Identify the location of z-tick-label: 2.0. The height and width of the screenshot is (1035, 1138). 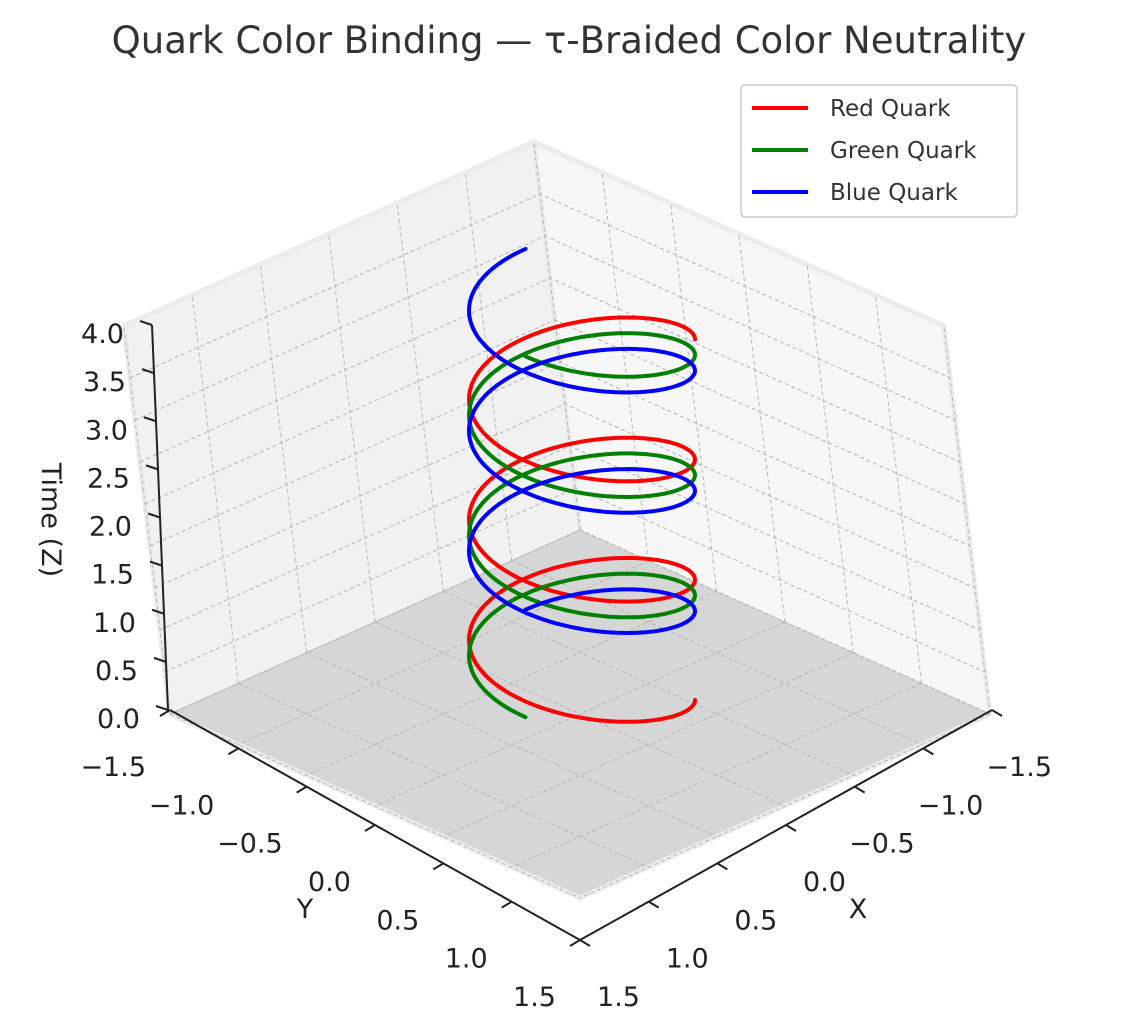
(110, 527).